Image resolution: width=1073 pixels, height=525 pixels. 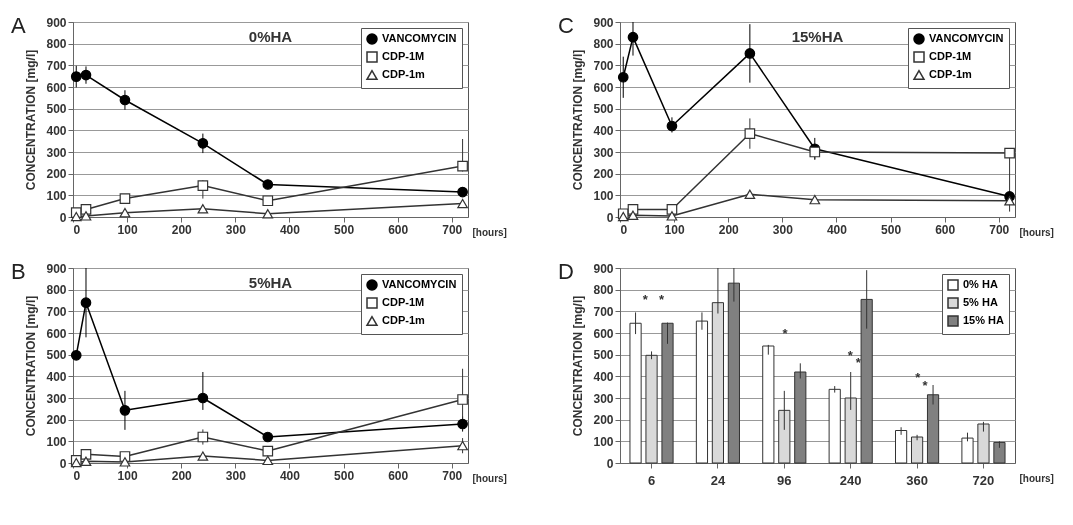 I want to click on chart-title: 5%HA, so click(x=270, y=282).